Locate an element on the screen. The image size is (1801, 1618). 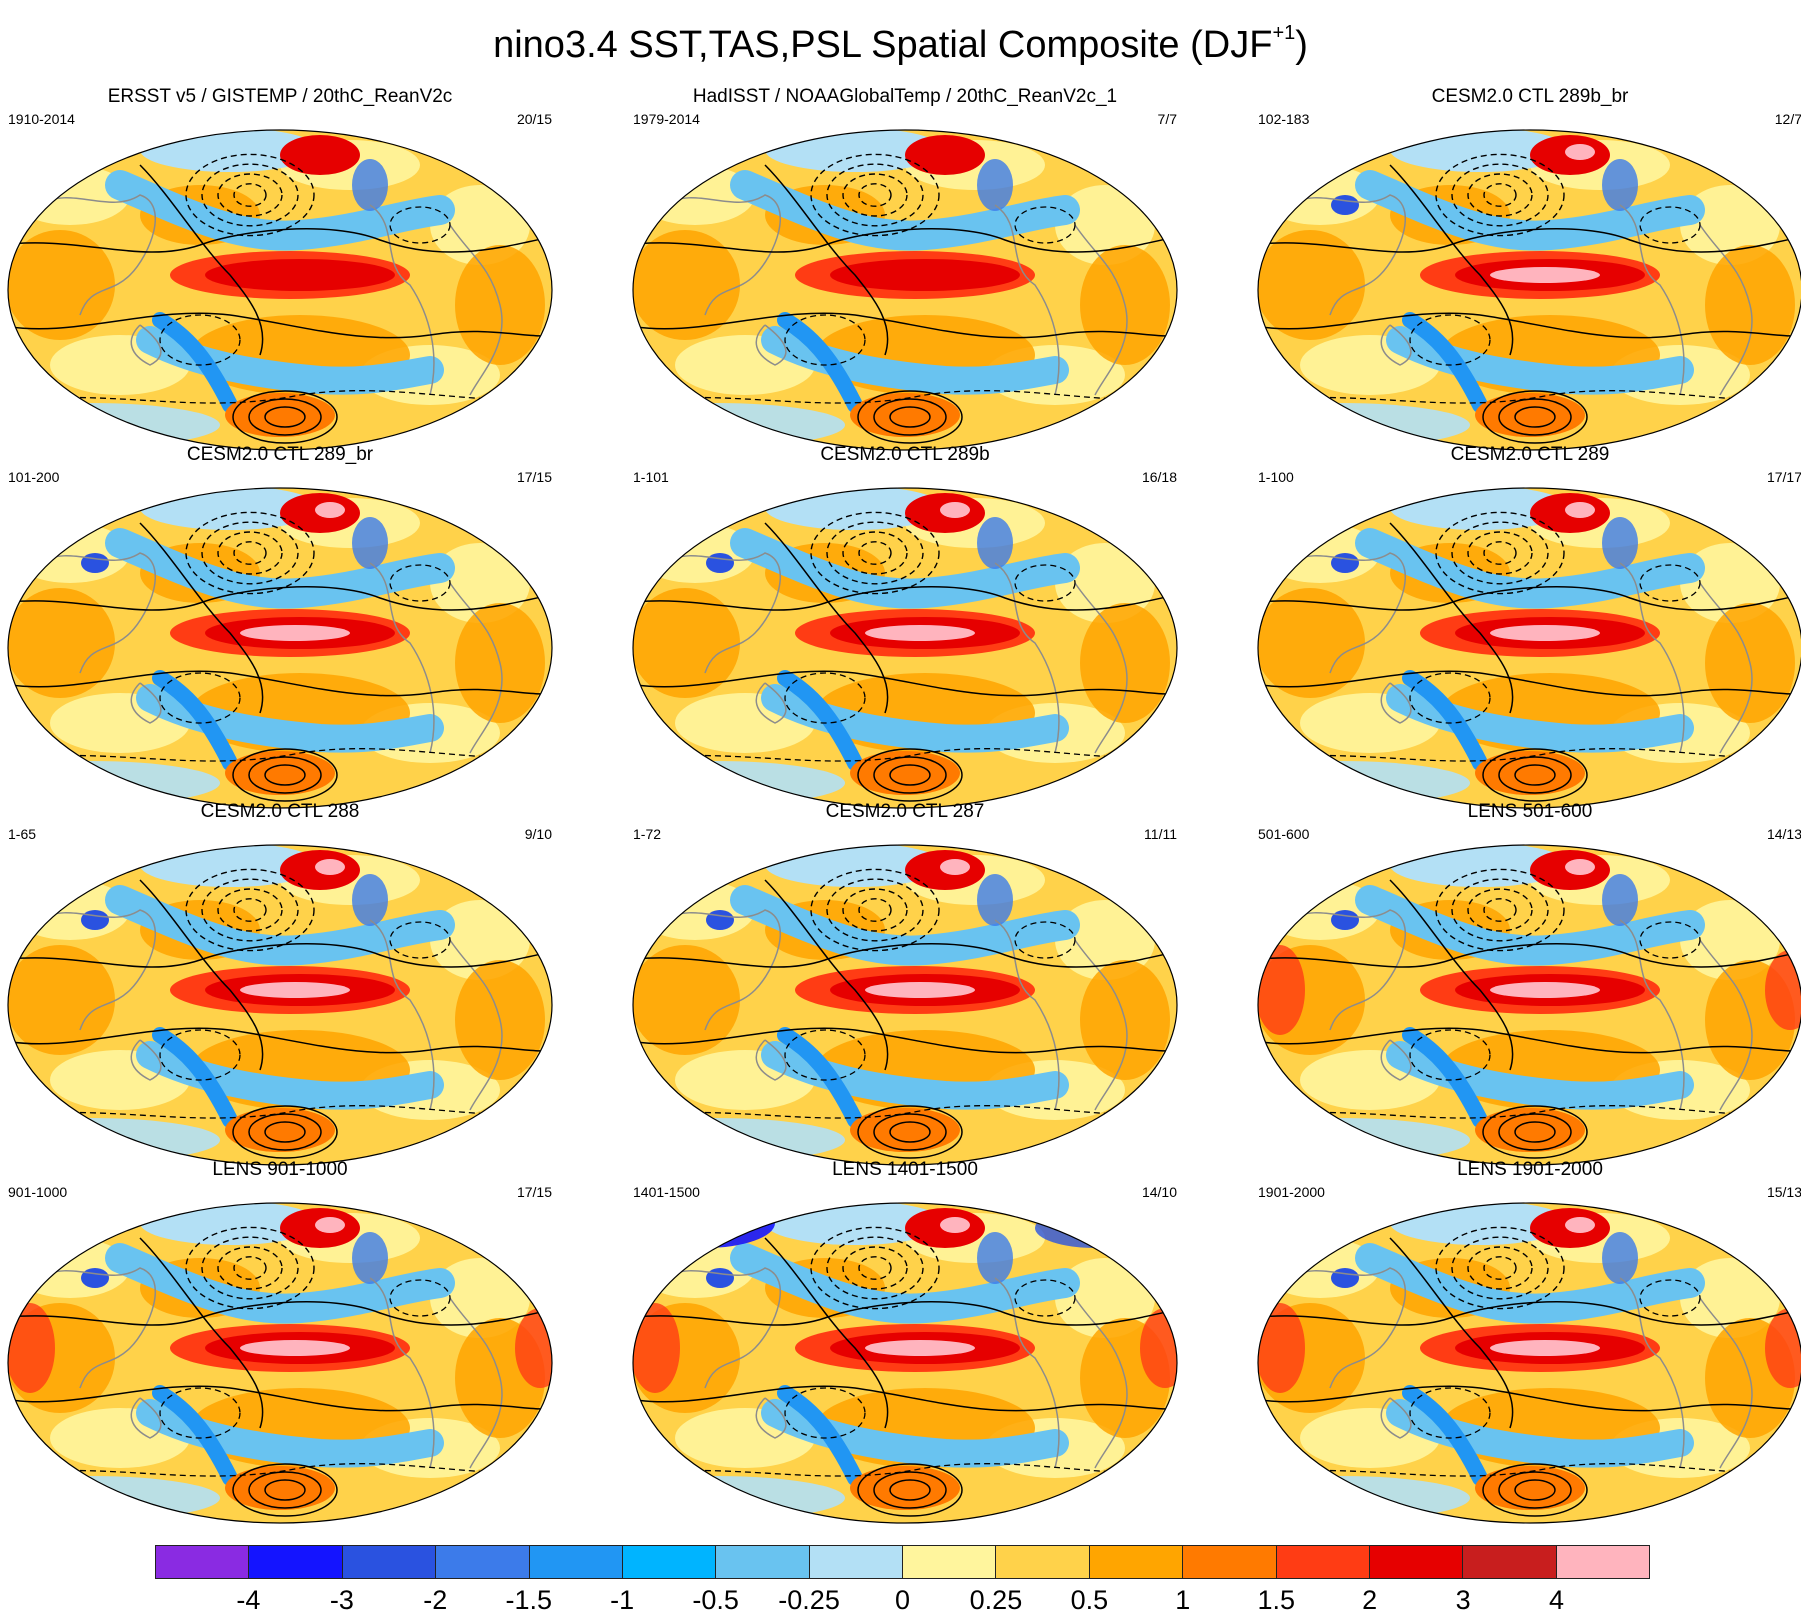
map-panel: CESM2.0 CTL 289b_br 102-183 12/7 is located at coordinates (1525, 271).